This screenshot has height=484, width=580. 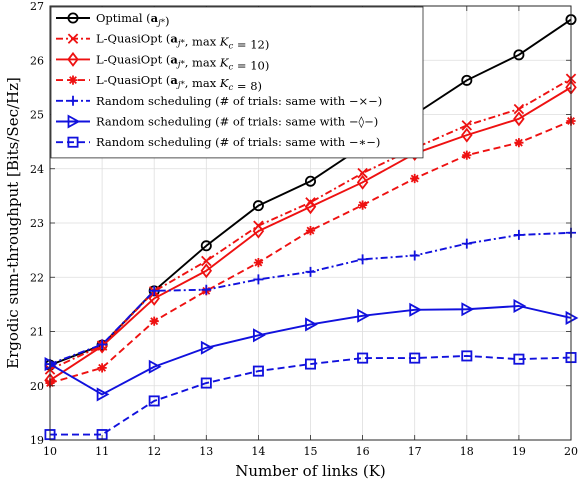 What do you see at coordinates (467, 451) in the screenshot?
I see `x-tick-label: 18` at bounding box center [467, 451].